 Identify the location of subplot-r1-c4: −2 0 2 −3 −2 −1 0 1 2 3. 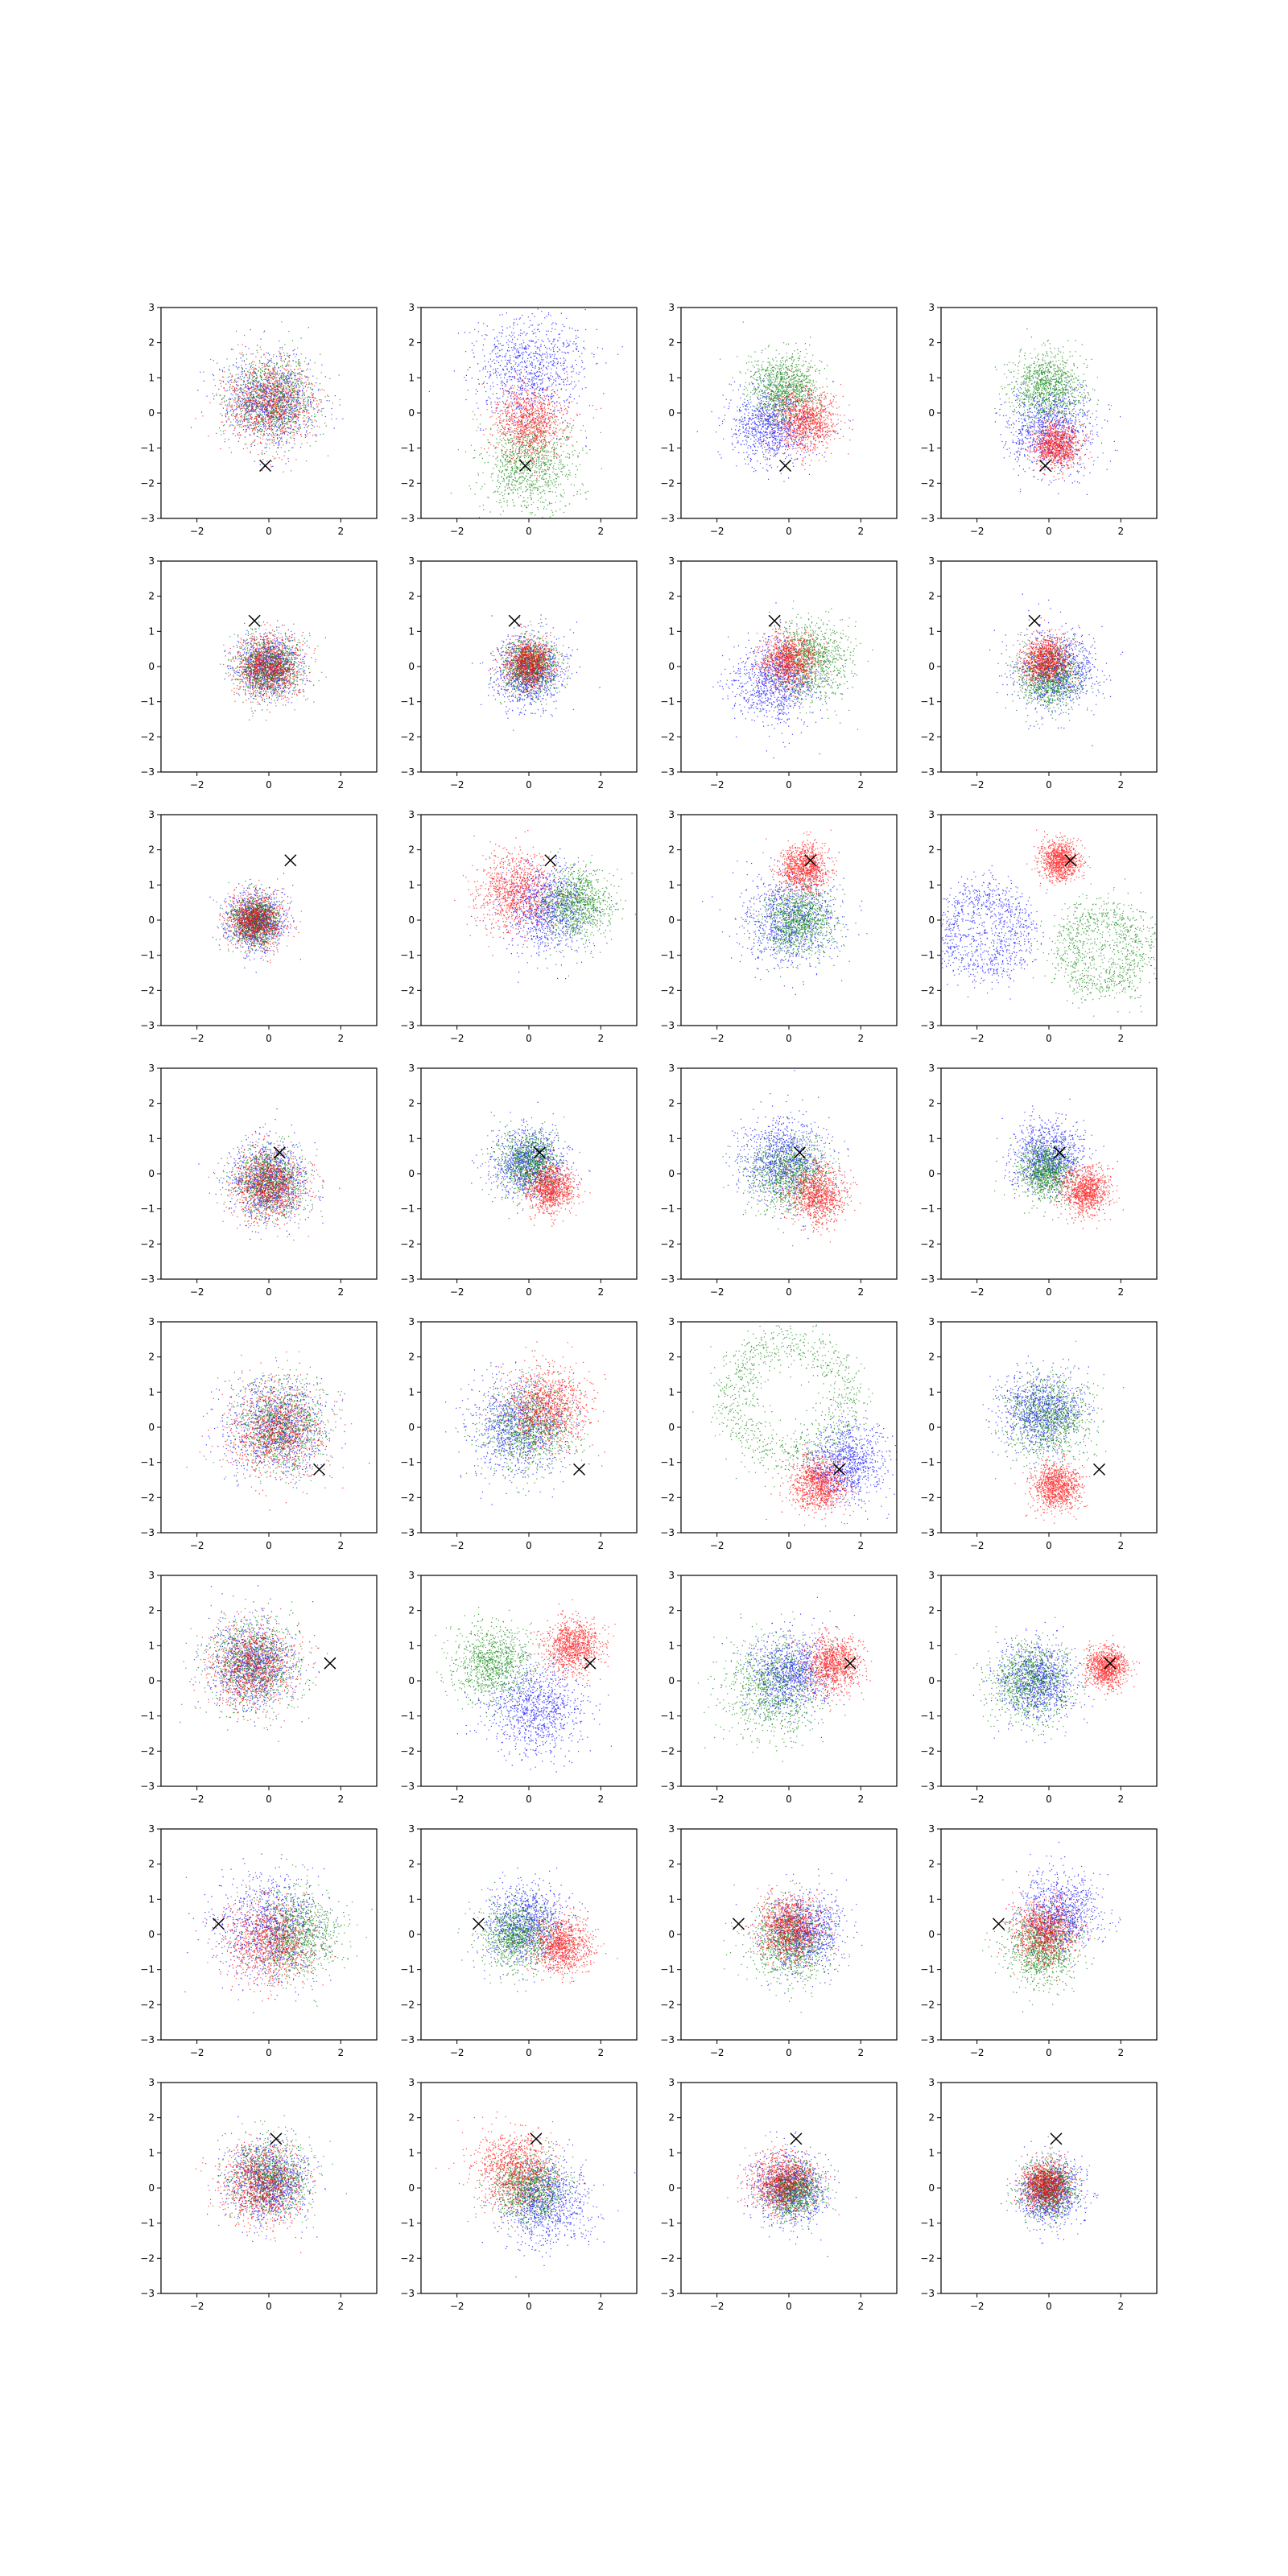
(1039, 419).